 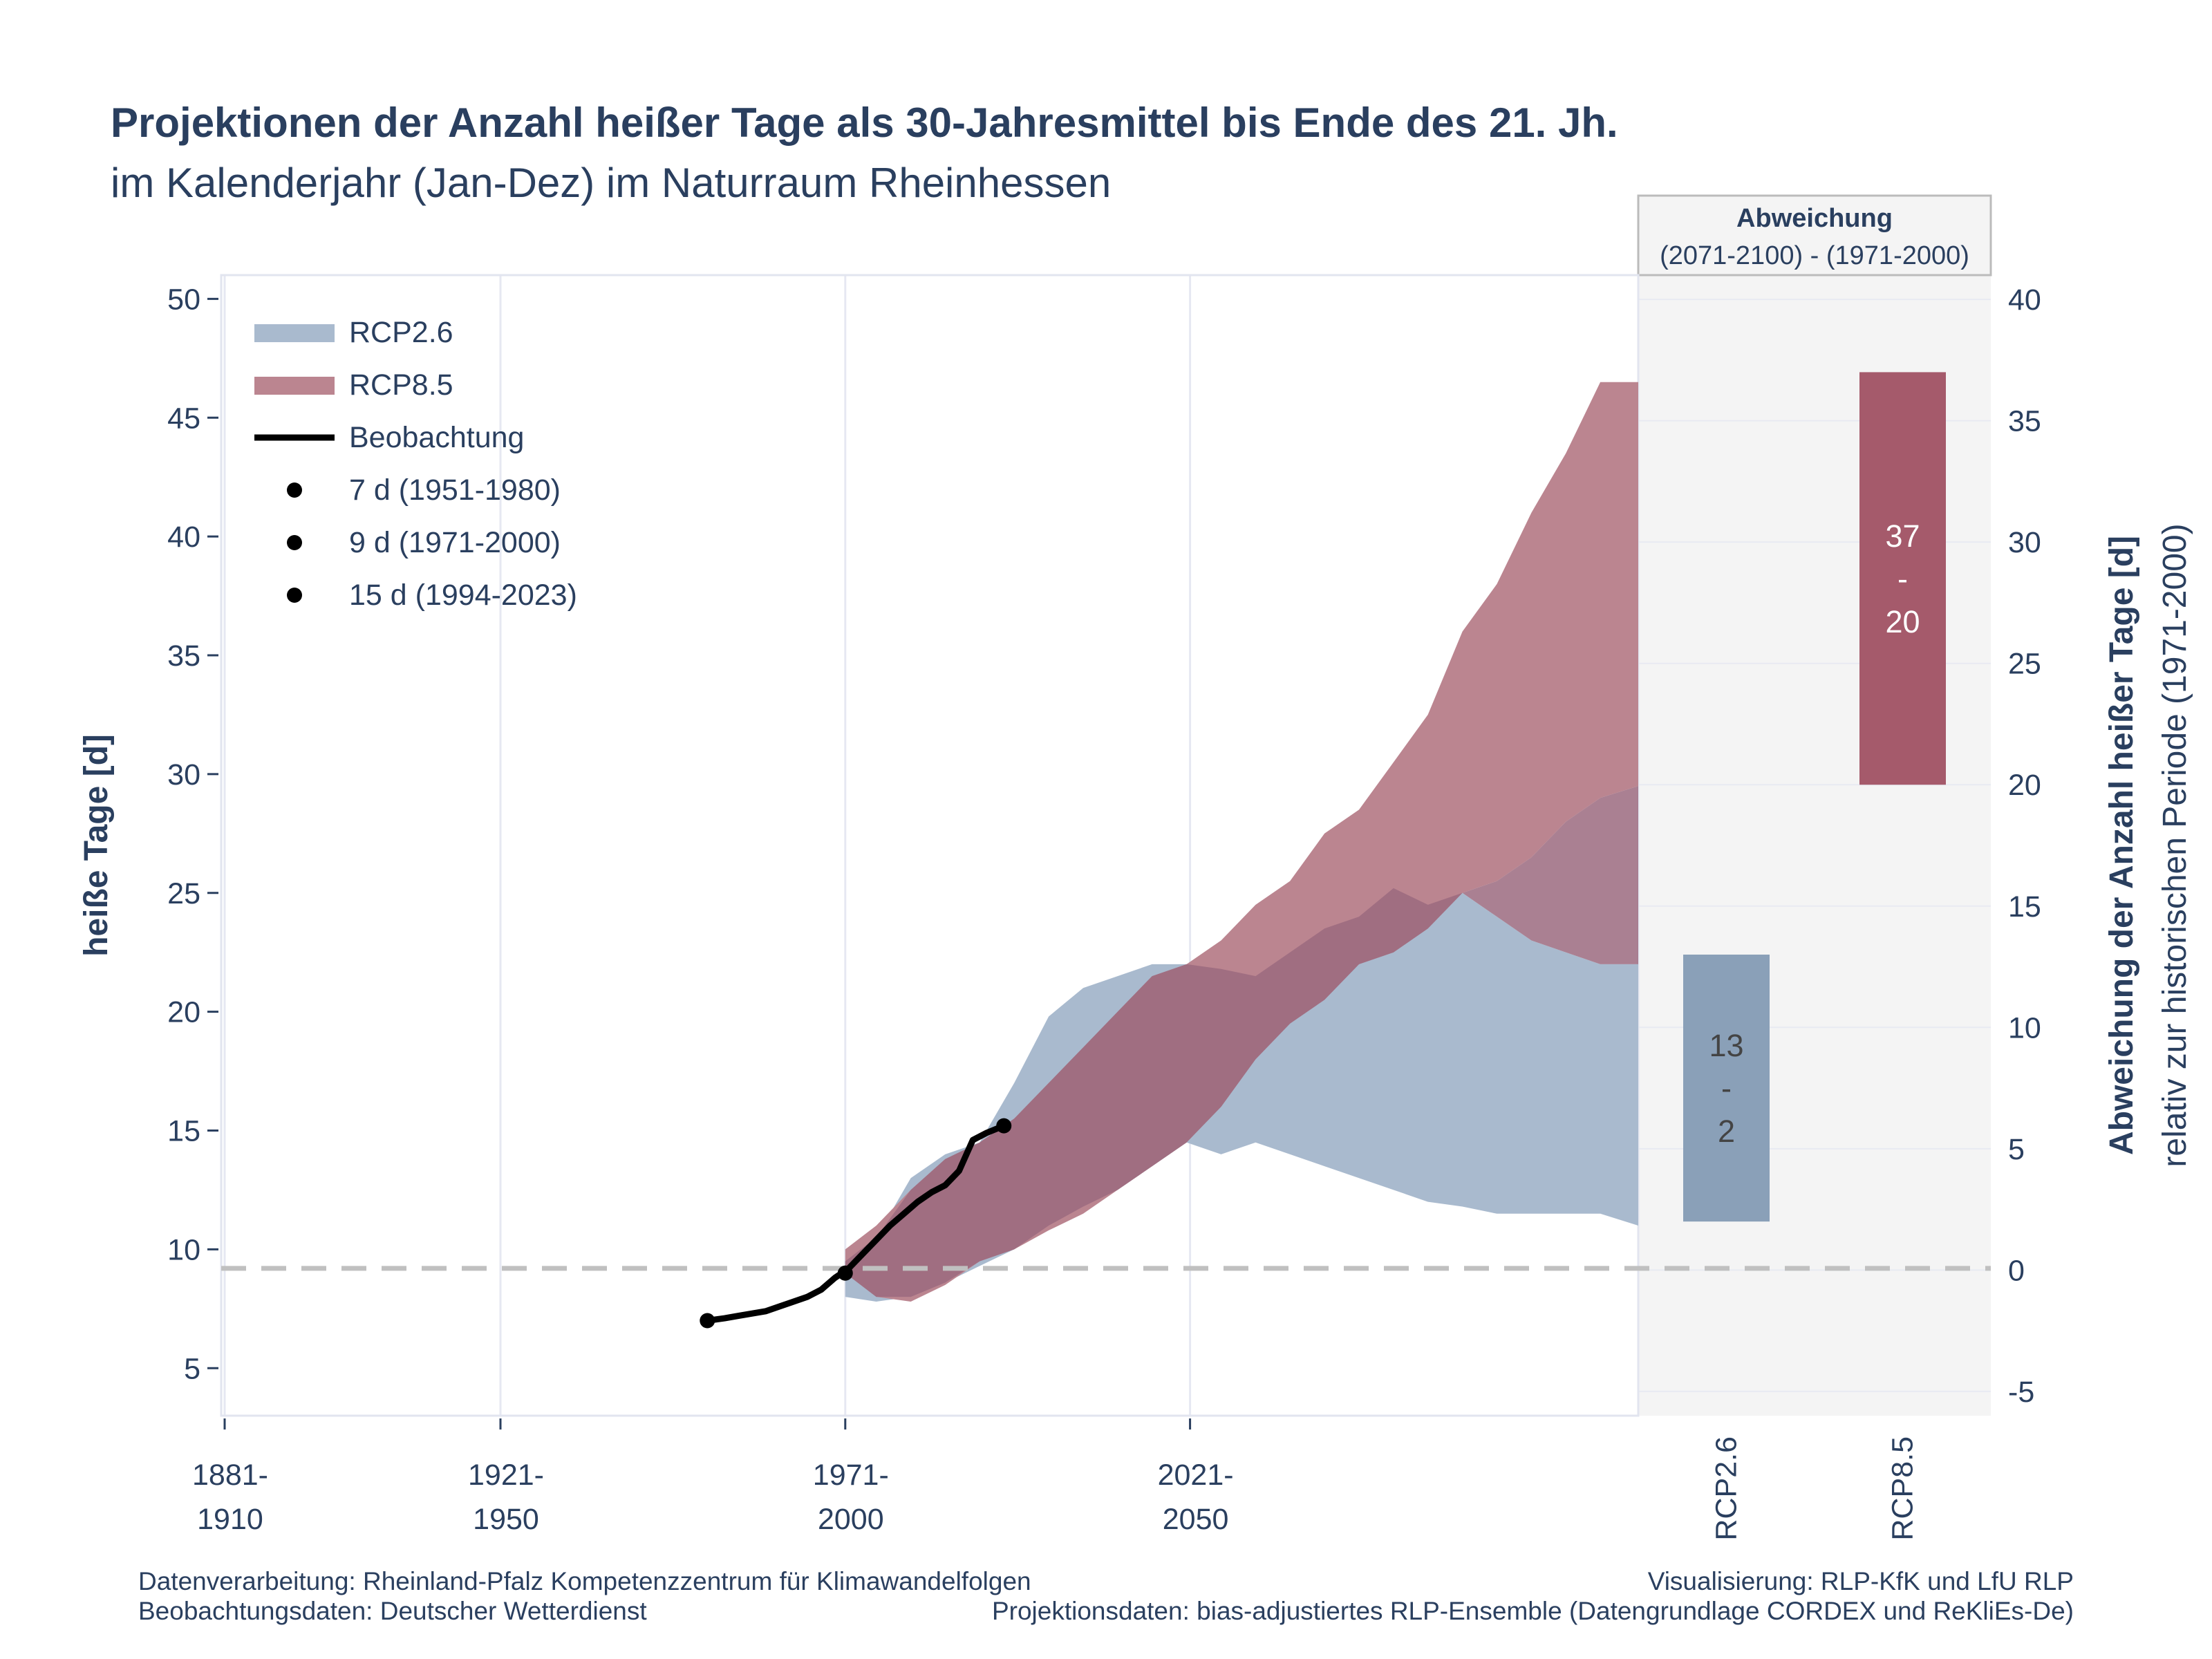 What do you see at coordinates (2024, 421) in the screenshot?
I see `y2-tick-label: 35` at bounding box center [2024, 421].